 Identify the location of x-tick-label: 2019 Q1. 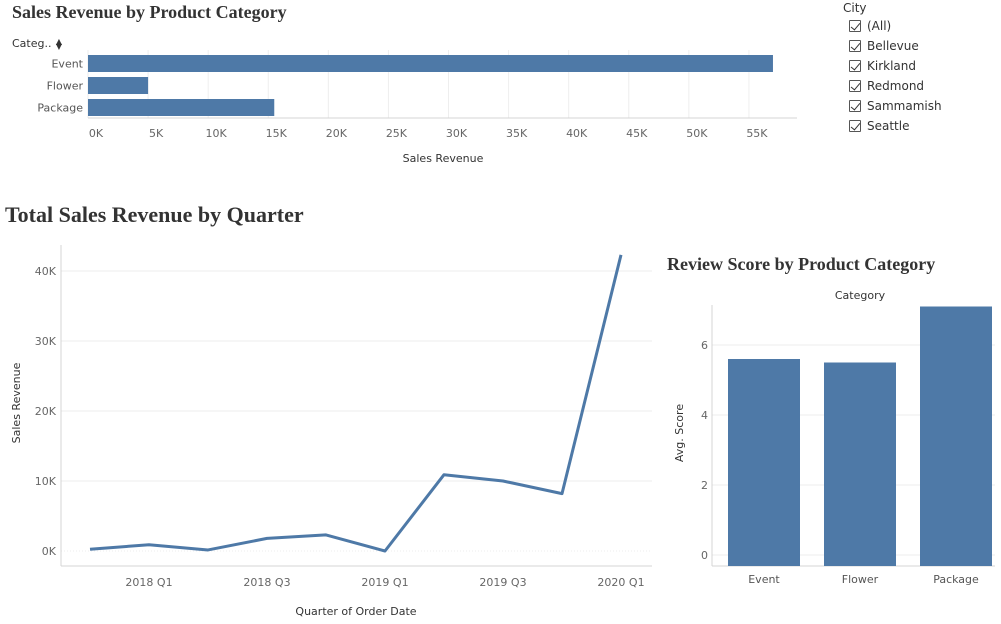
(384, 582).